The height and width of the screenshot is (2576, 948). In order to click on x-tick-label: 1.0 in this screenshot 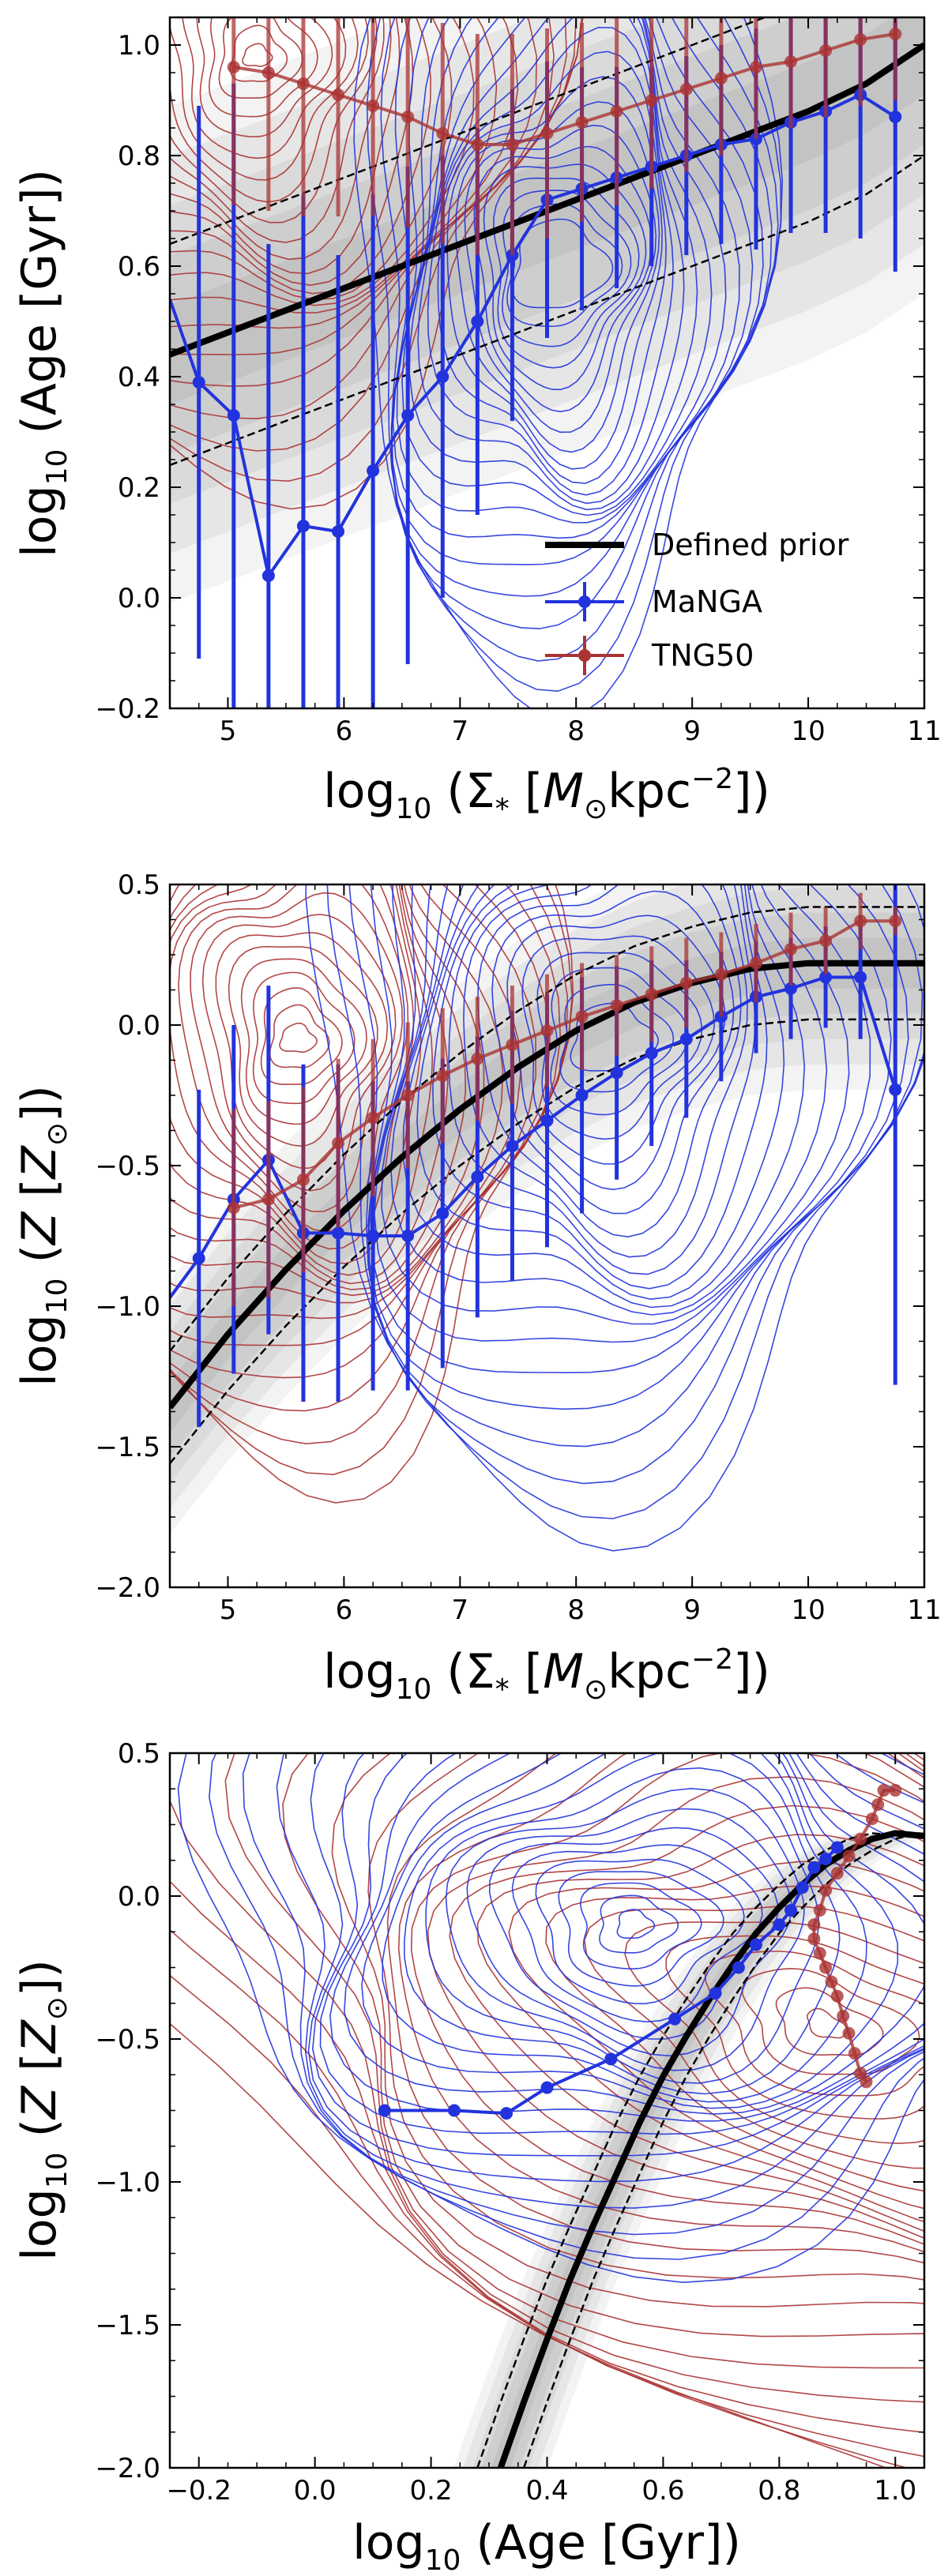, I will do `click(895, 2491)`.